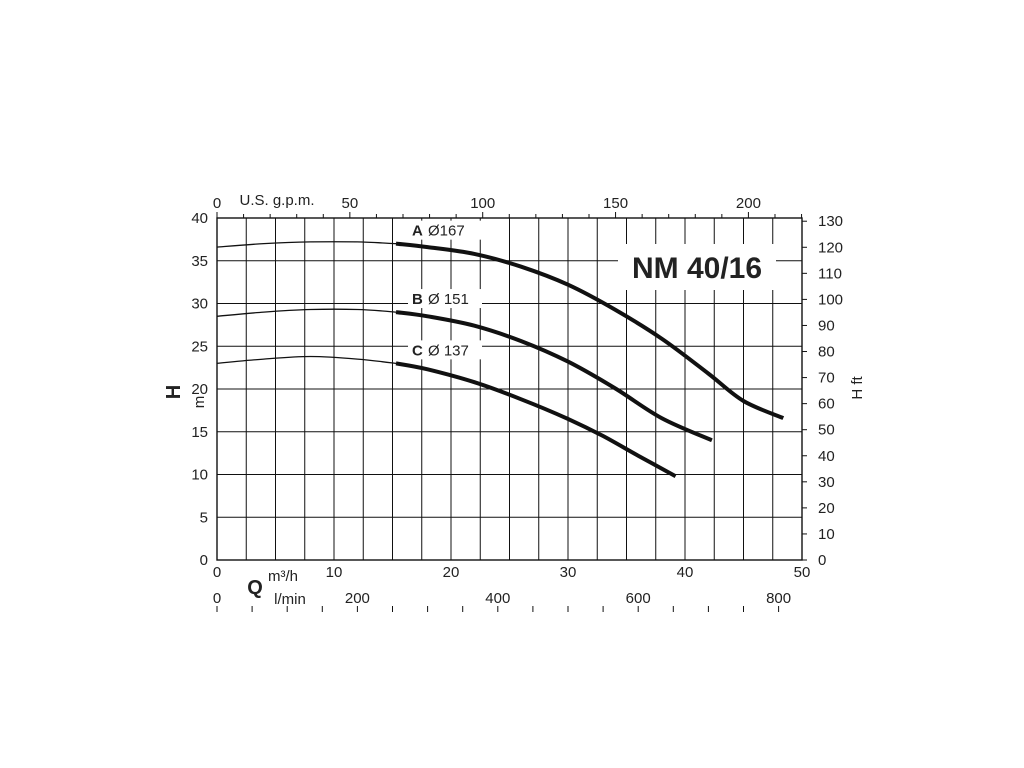  Describe the element at coordinates (826, 378) in the screenshot. I see `y-right-tick-label: 70` at that location.